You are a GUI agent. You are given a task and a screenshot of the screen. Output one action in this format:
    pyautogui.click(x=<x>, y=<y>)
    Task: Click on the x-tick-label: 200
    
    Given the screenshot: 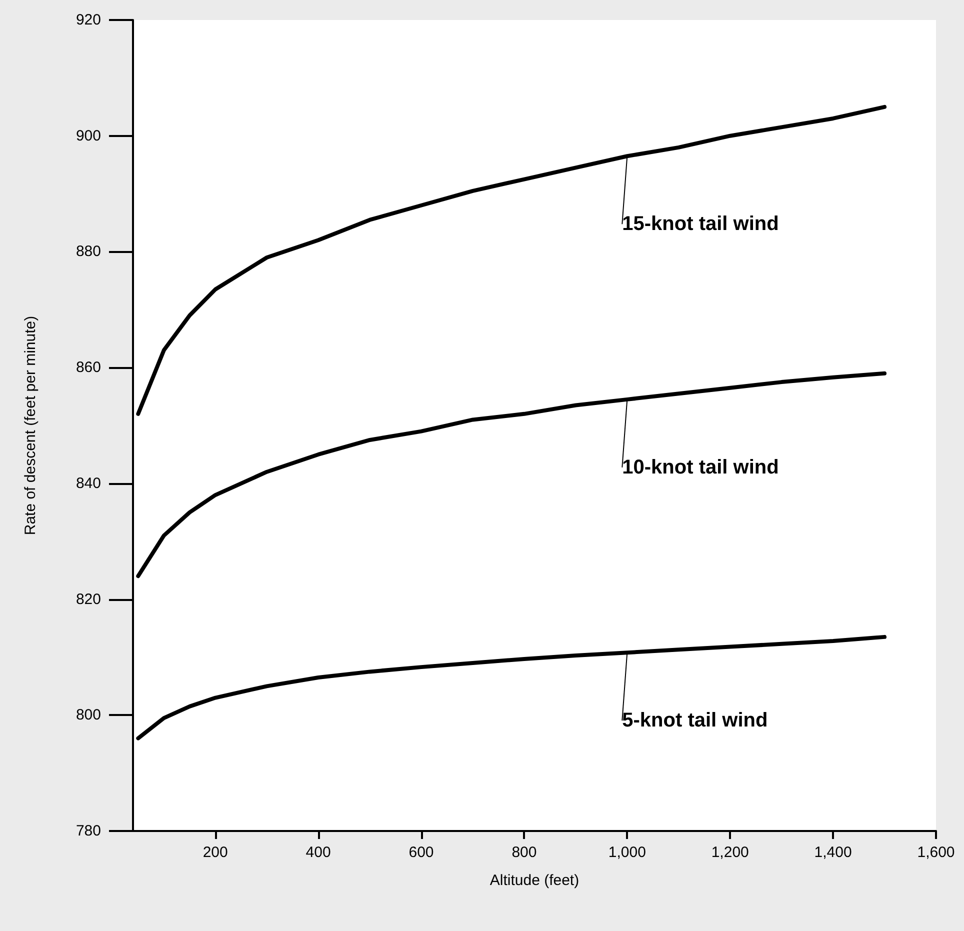 What is the action you would take?
    pyautogui.click(x=215, y=852)
    